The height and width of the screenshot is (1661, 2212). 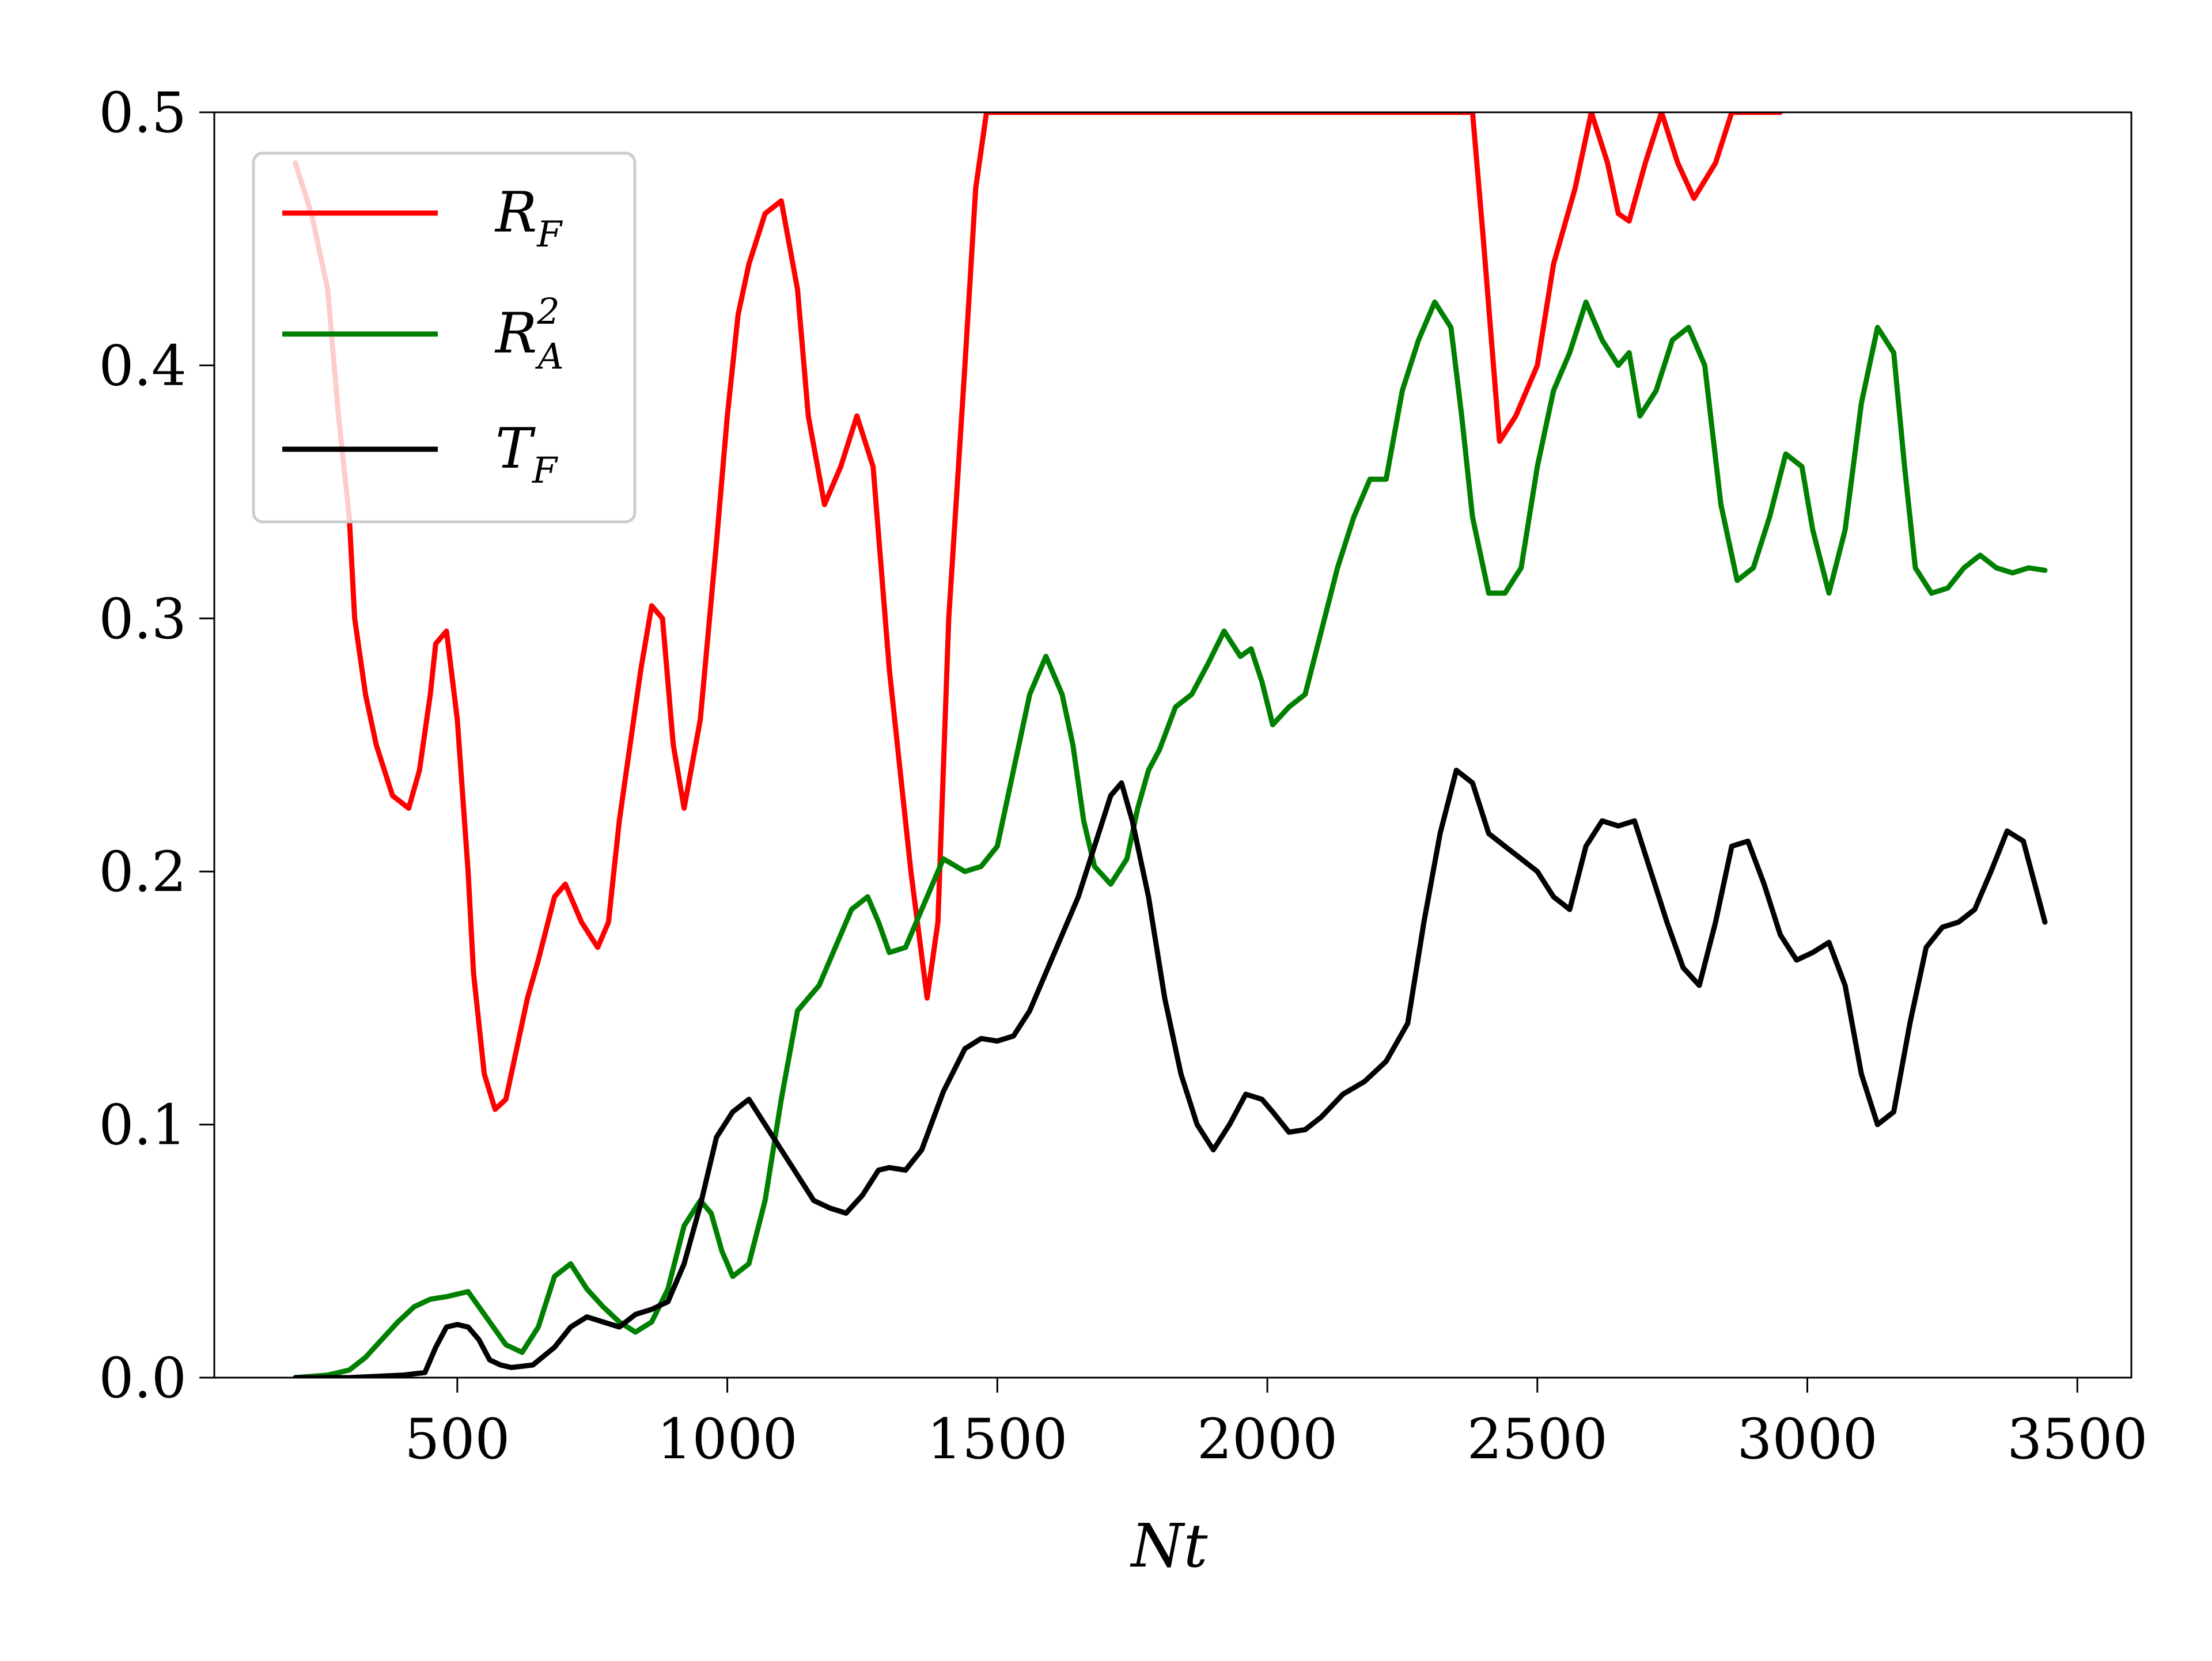 What do you see at coordinates (727, 1439) in the screenshot?
I see `x-tick-label: 1000` at bounding box center [727, 1439].